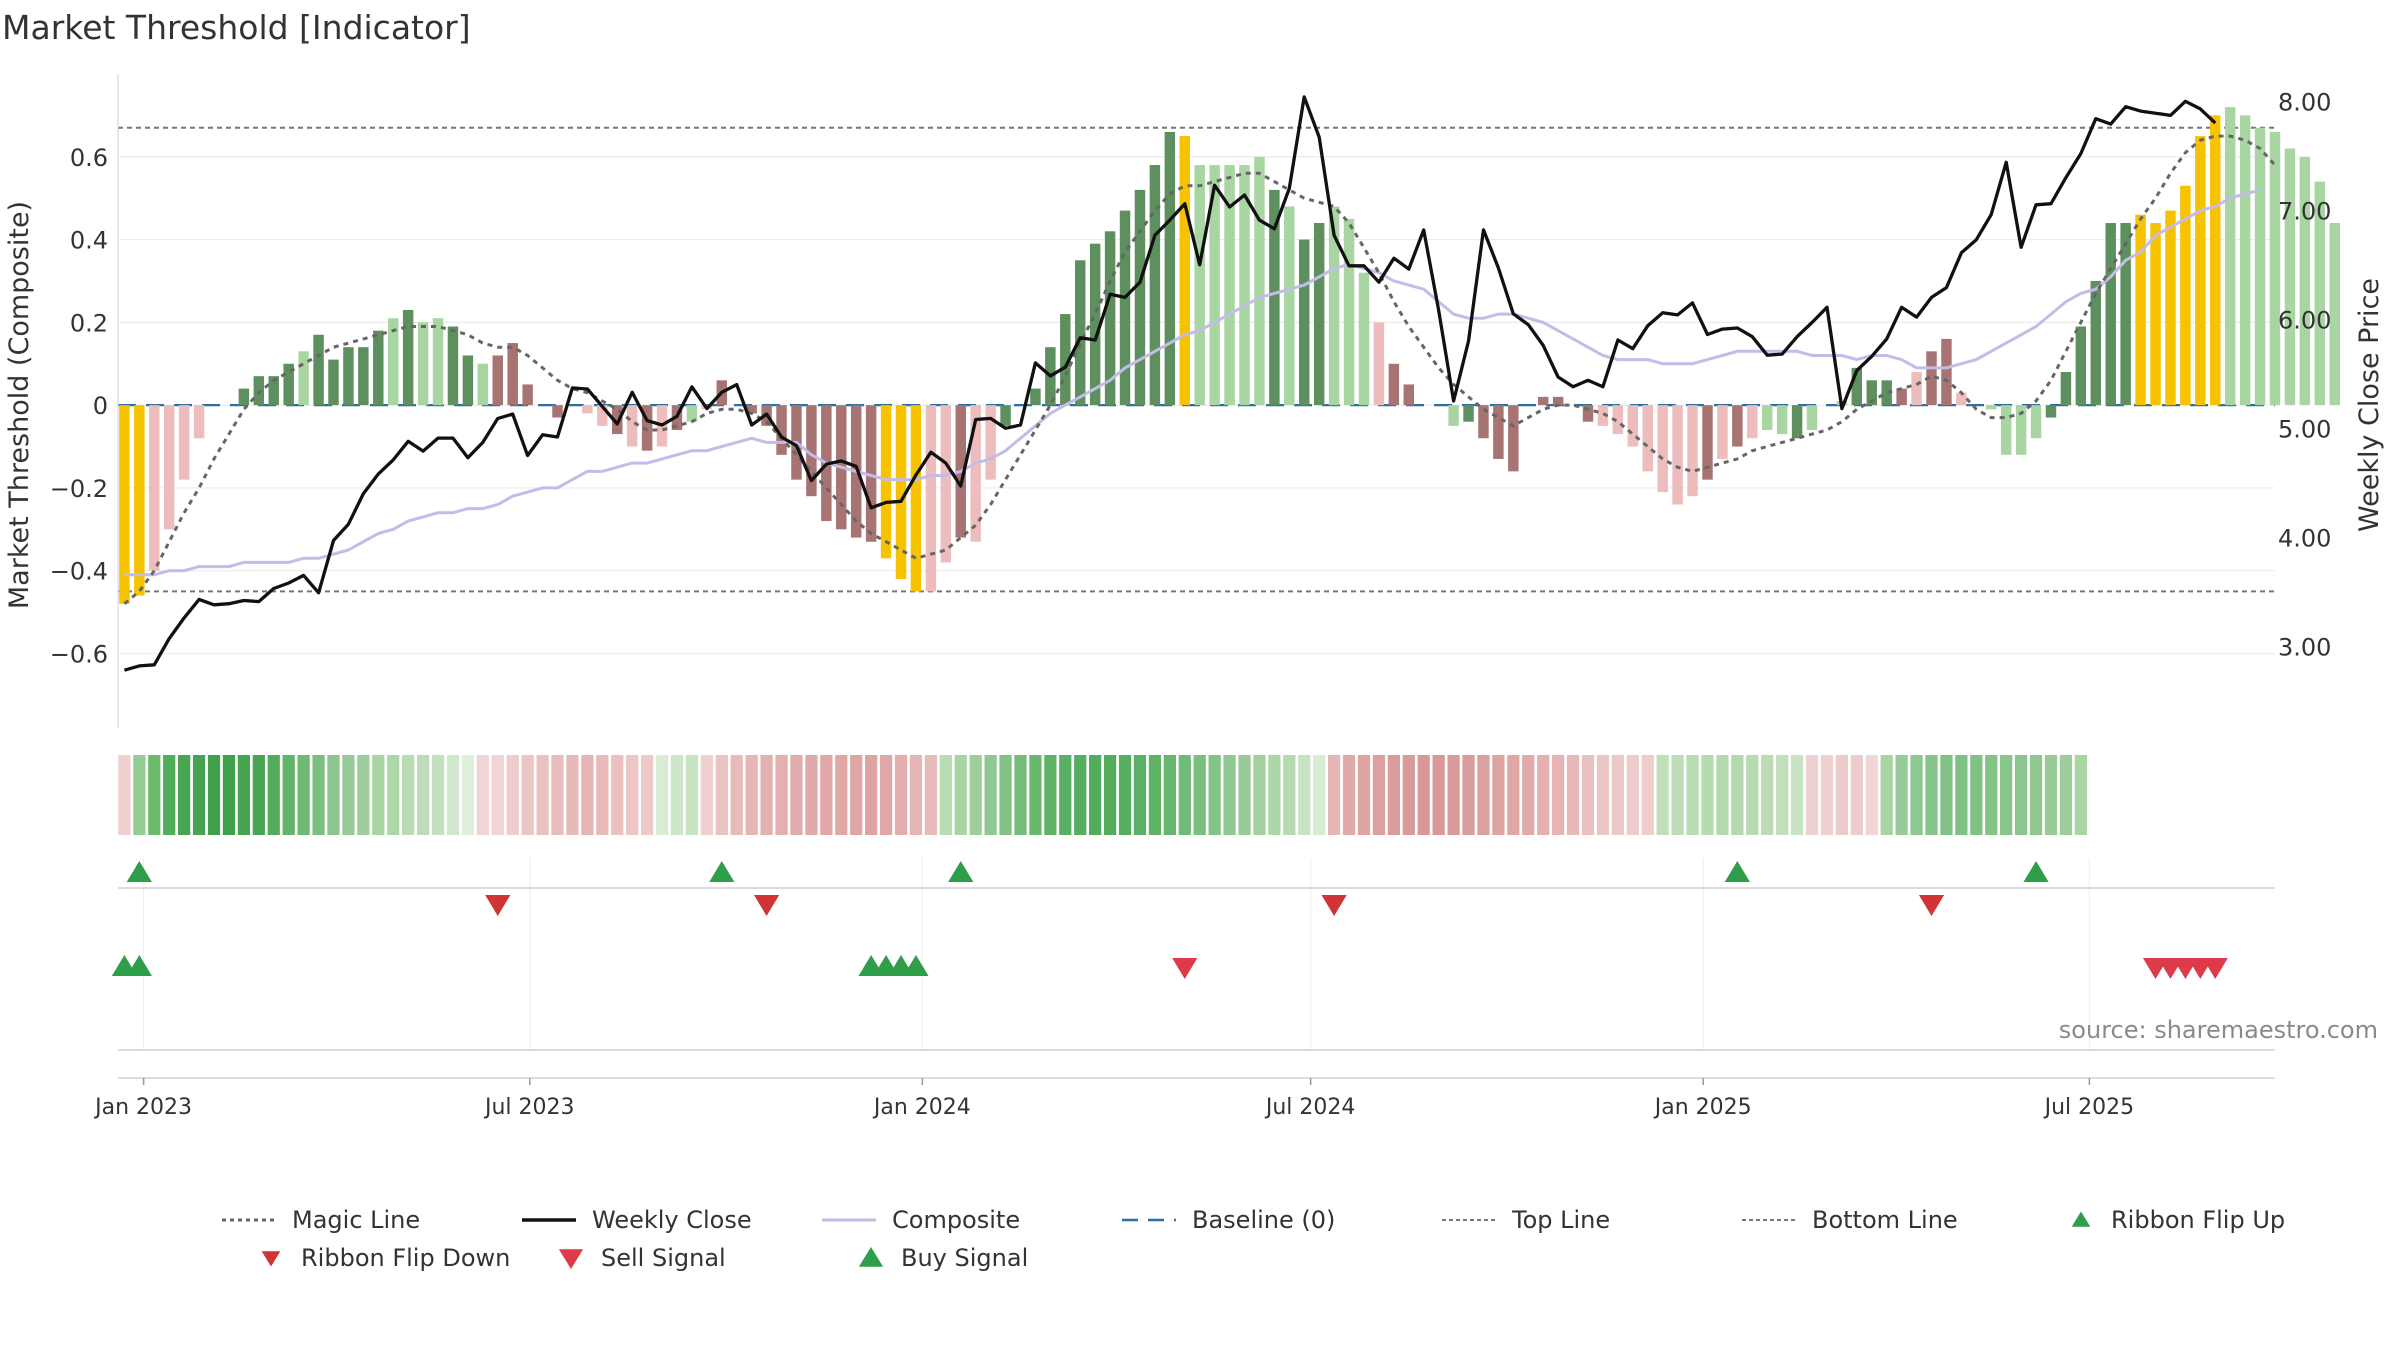 This screenshot has width=2400, height=1350. Describe the element at coordinates (2304, 102) in the screenshot. I see `y2-tick-label: 8.00` at that location.